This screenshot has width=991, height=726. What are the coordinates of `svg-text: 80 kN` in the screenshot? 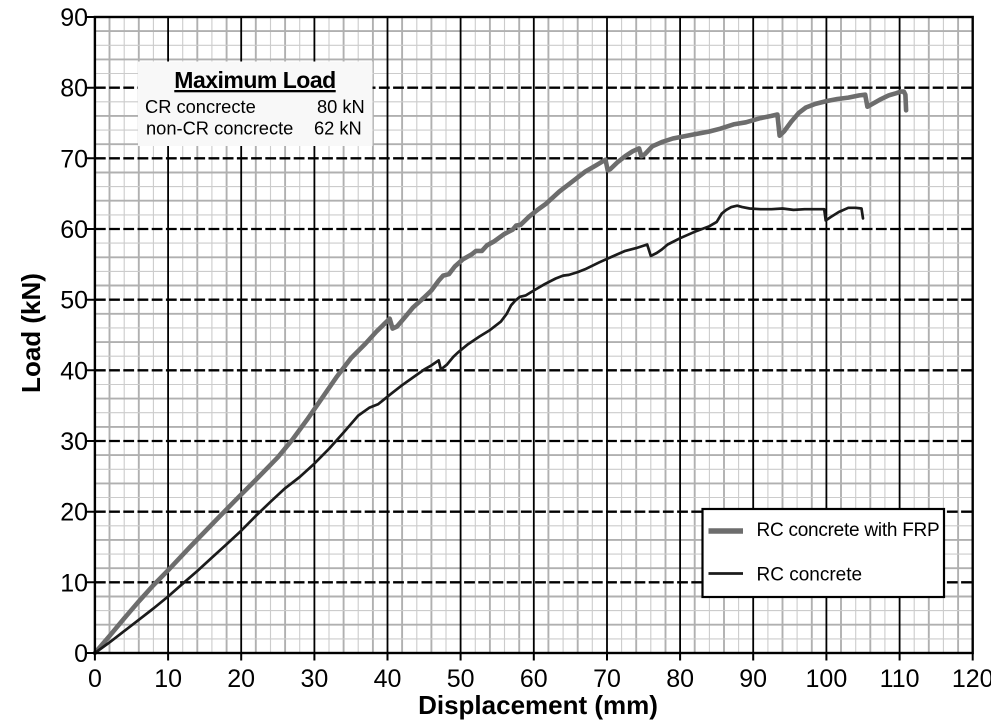 It's located at (341, 106).